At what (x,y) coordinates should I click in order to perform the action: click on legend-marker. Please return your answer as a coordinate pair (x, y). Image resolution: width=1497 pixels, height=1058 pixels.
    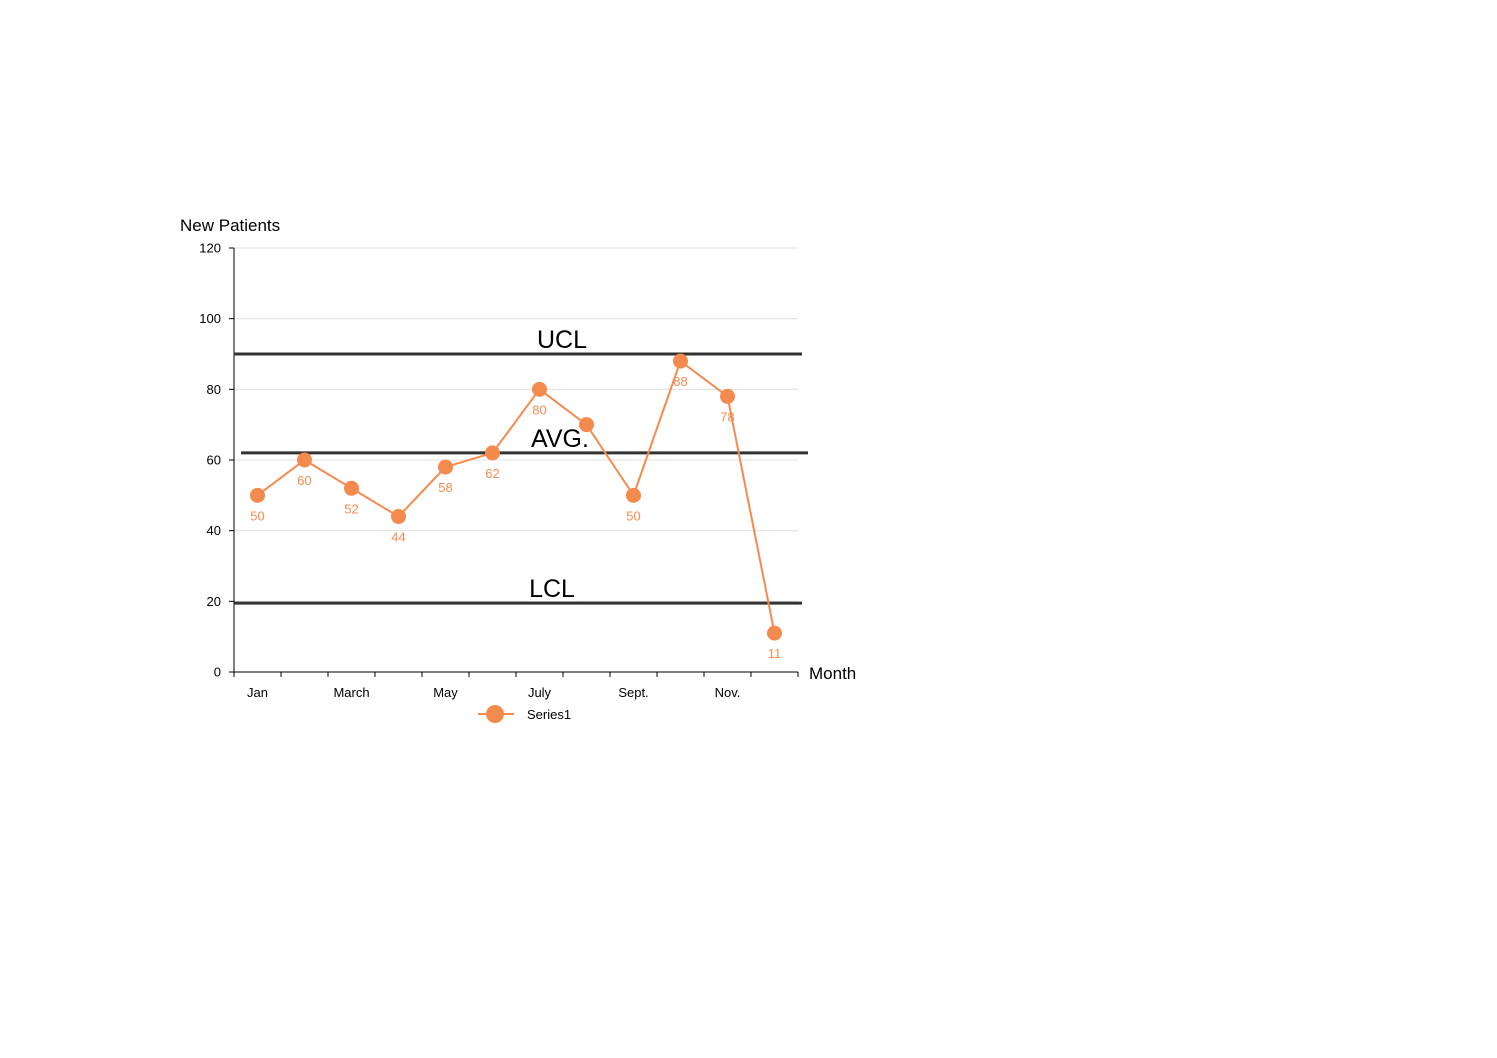
    Looking at the image, I should click on (495, 714).